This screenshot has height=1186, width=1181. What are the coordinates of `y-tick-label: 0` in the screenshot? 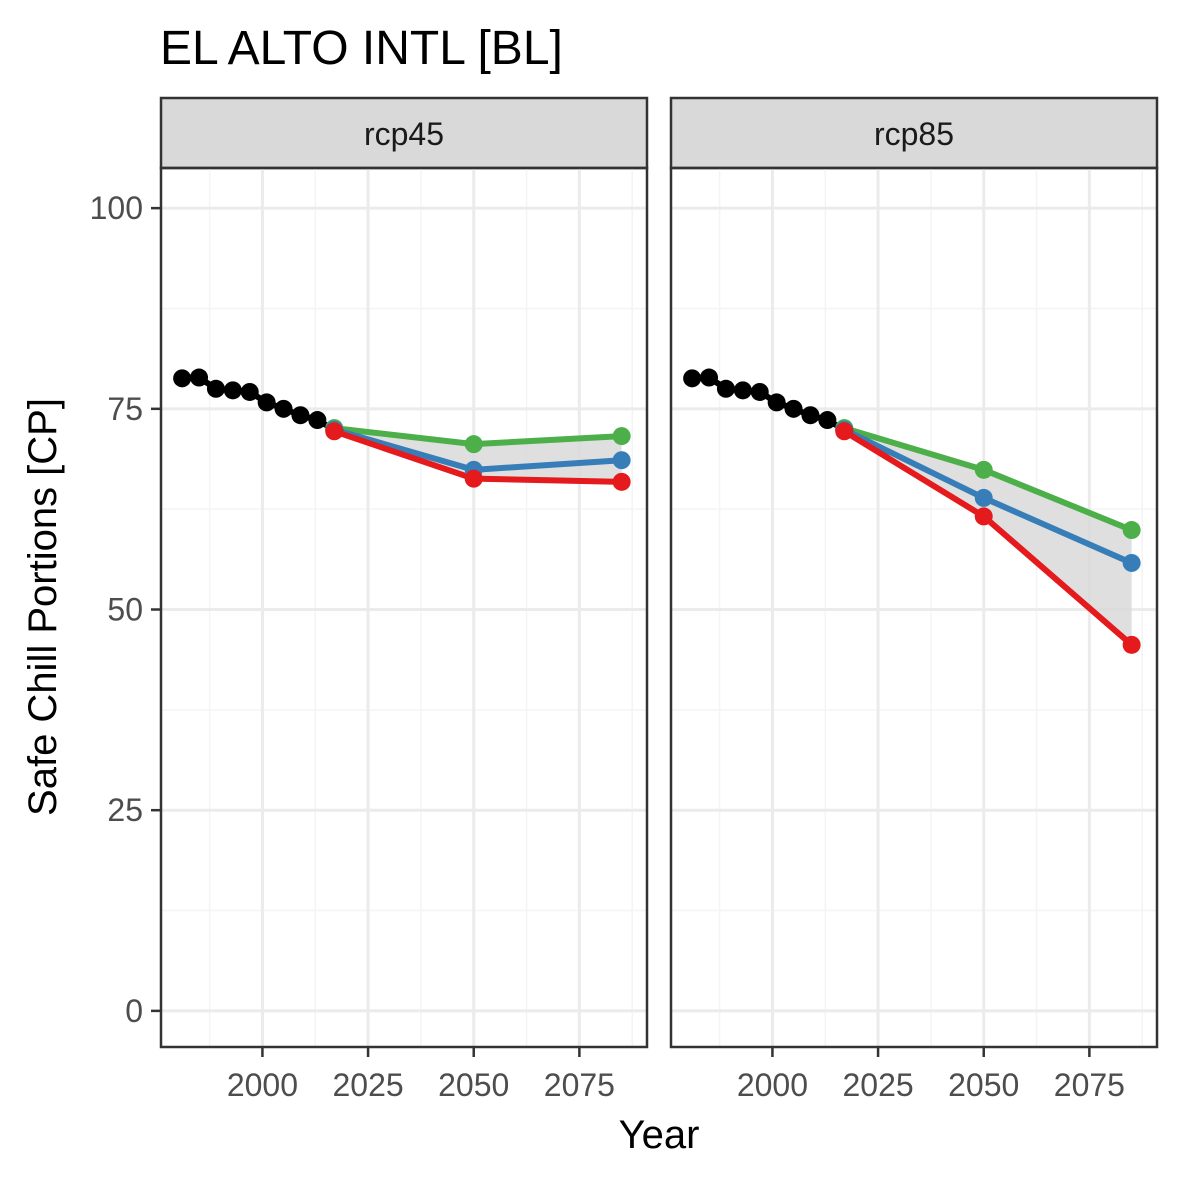 It's located at (134, 1011).